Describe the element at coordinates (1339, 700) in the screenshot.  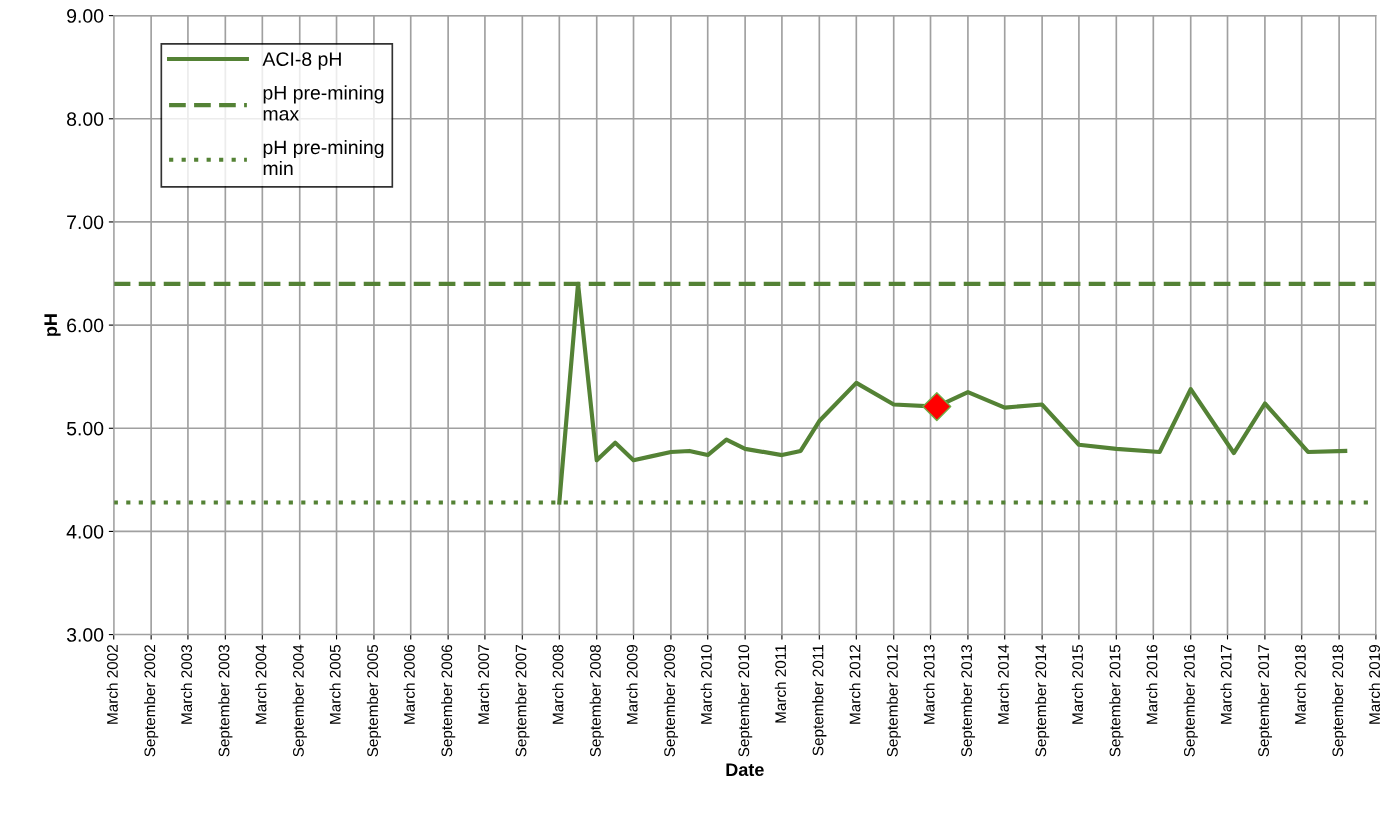
I see `x-tick-label: September 2018` at that location.